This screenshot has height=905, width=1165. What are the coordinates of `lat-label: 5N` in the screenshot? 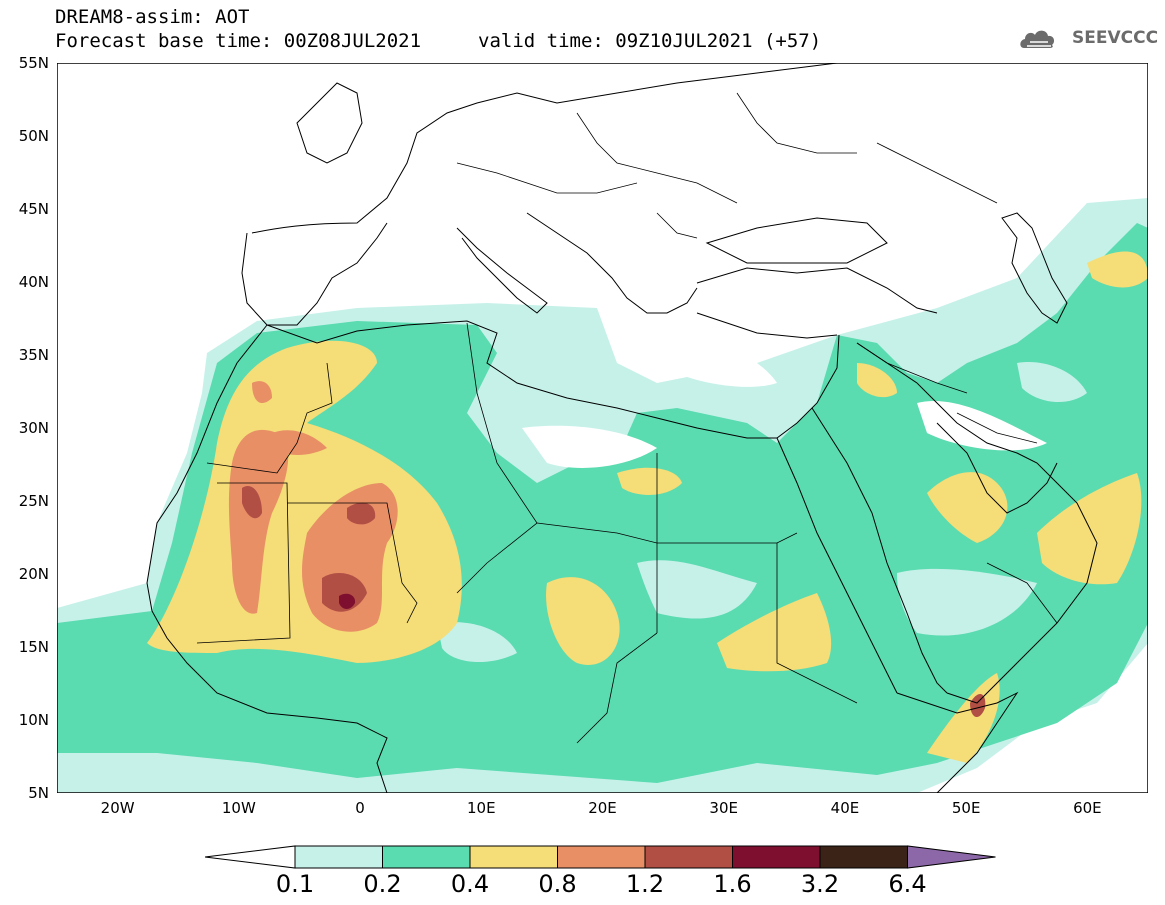 It's located at (38, 793).